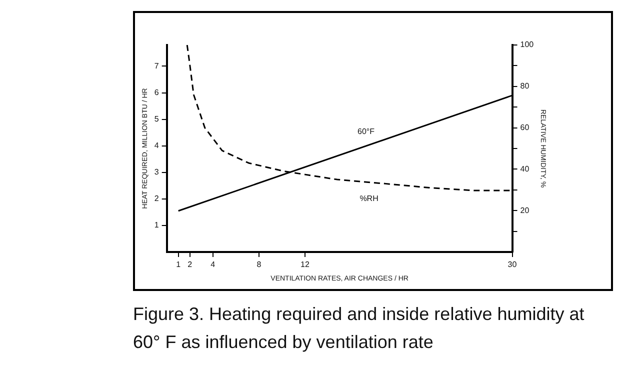 The width and height of the screenshot is (621, 366). I want to click on series-label: %RH, so click(369, 198).